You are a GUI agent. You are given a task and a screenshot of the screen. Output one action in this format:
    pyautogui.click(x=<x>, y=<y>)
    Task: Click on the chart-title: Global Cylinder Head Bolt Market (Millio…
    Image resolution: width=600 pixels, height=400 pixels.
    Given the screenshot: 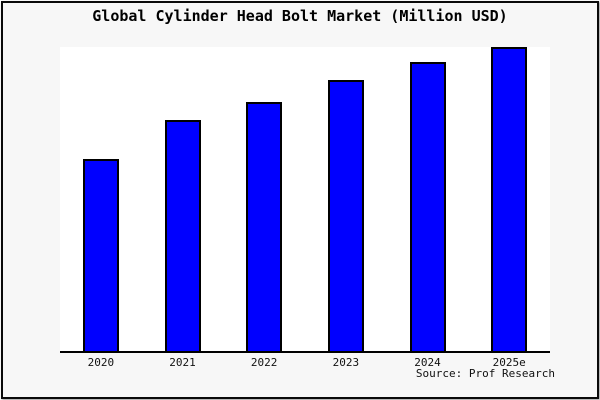 What is the action you would take?
    pyautogui.click(x=300, y=16)
    